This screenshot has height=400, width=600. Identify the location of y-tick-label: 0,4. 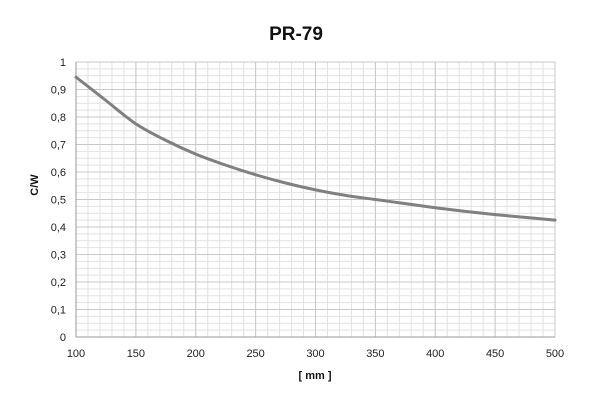
(58, 228).